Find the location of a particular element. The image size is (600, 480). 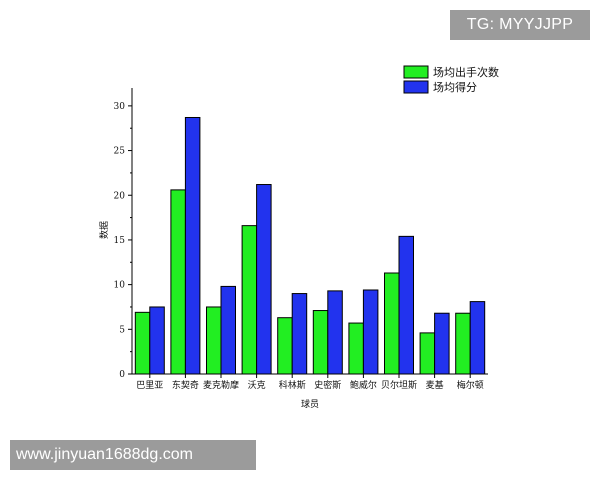

x-tick-label: 梅尔顿 is located at coordinates (470, 385).